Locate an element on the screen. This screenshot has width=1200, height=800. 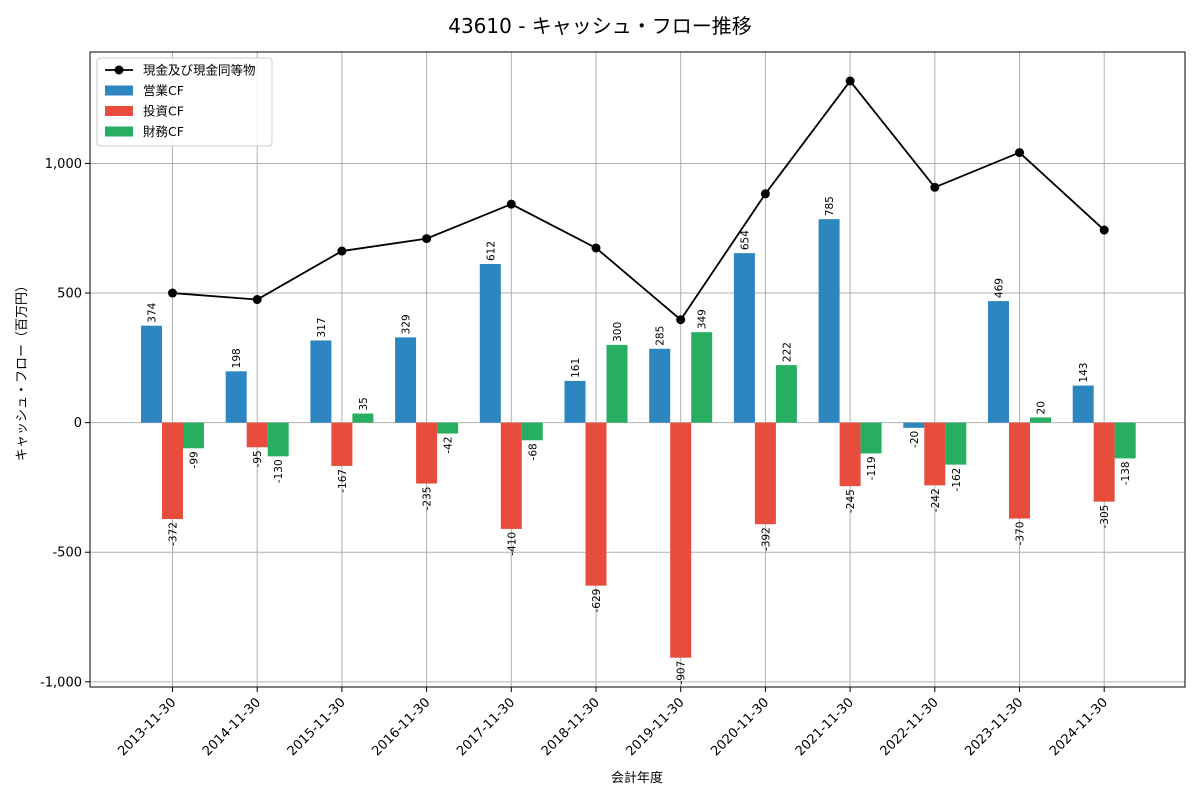
bar-value-label: 300 is located at coordinates (618, 332).